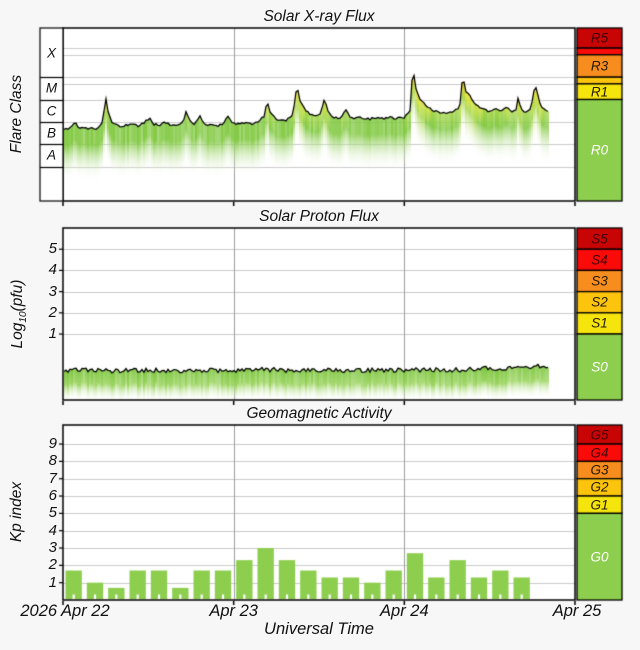 The width and height of the screenshot is (640, 650). Describe the element at coordinates (52, 582) in the screenshot. I see `kp-ytick-1: 1` at that location.